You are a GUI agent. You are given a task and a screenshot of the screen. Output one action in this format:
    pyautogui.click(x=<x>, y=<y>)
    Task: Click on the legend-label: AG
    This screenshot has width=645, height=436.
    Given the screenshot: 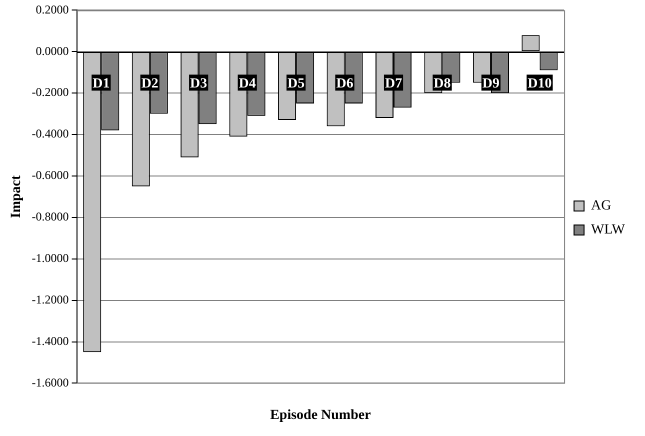 What is the action you would take?
    pyautogui.click(x=601, y=206)
    